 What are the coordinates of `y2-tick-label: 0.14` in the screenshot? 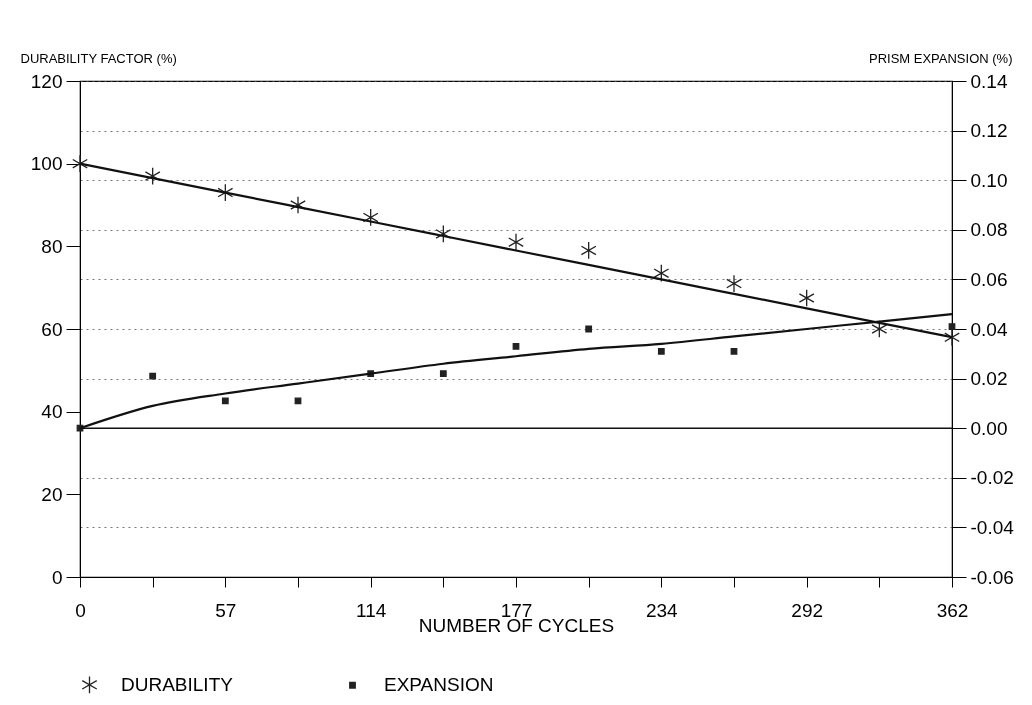 It's located at (989, 81).